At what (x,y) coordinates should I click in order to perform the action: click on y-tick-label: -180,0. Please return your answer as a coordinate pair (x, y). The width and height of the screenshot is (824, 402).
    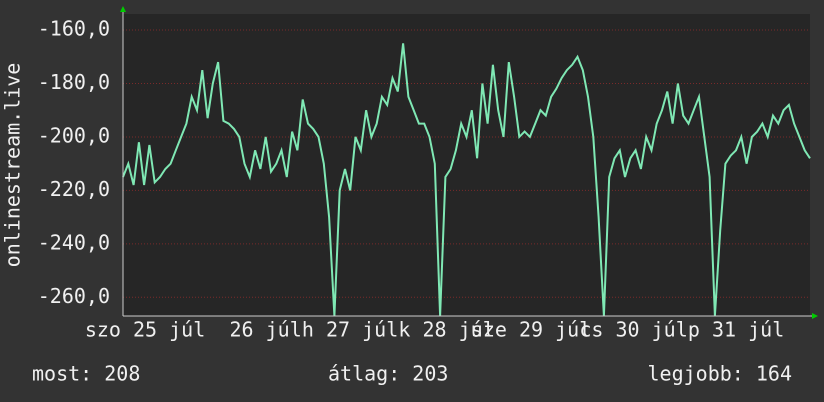
    Looking at the image, I should click on (74, 82).